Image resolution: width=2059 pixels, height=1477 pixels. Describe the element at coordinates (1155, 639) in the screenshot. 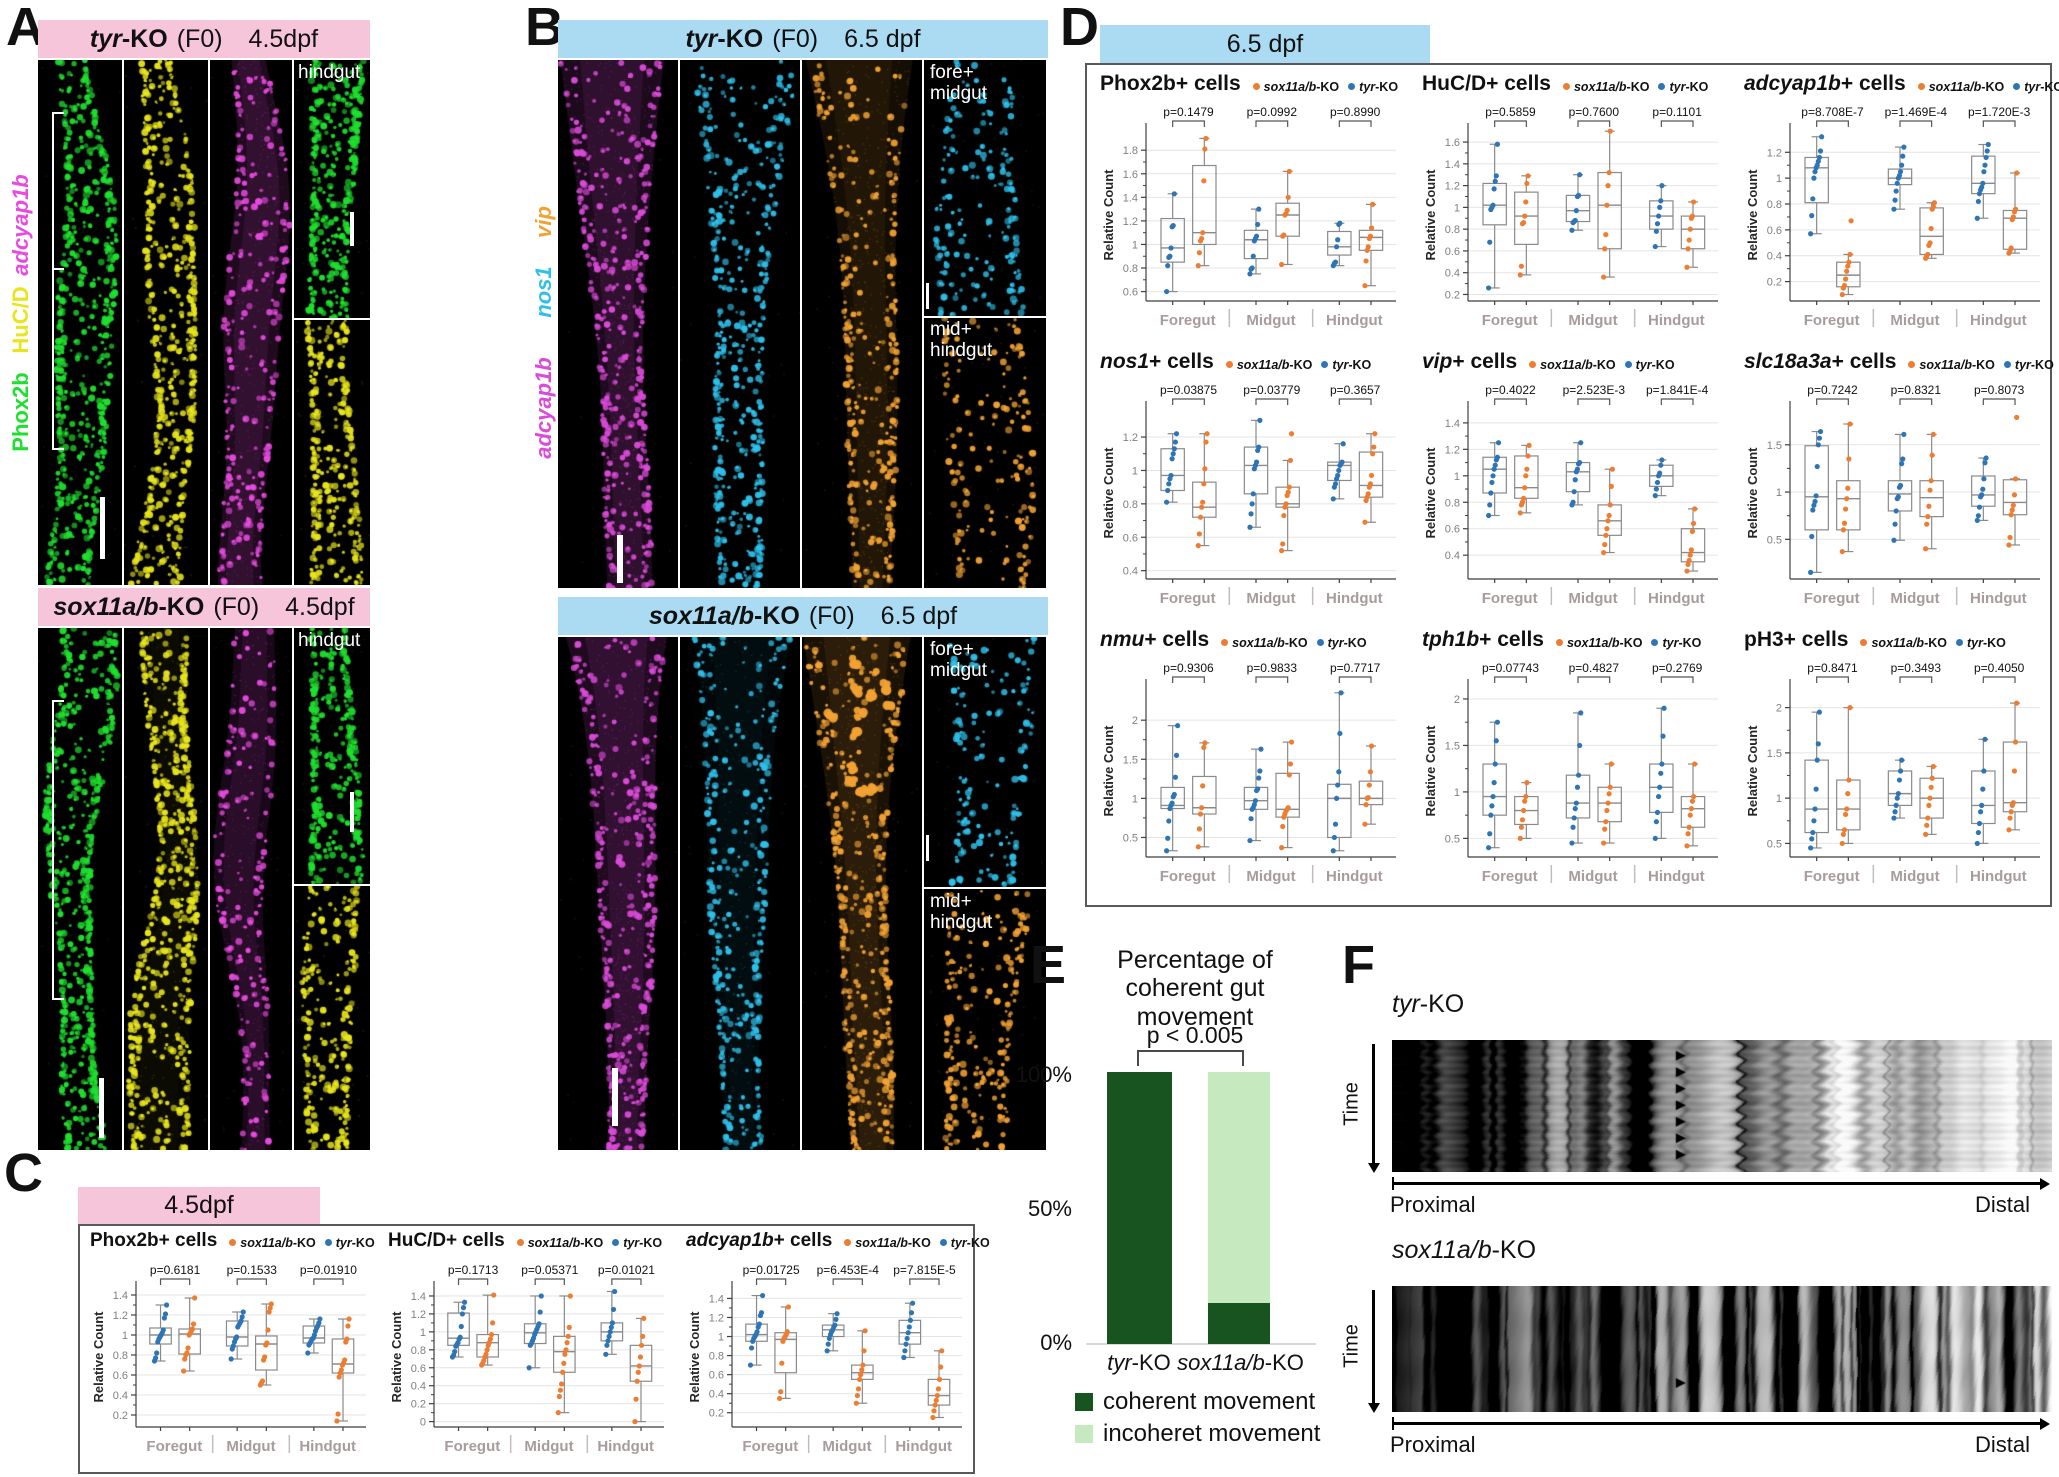

I see `boxplot-title: nmu+ cells` at that location.